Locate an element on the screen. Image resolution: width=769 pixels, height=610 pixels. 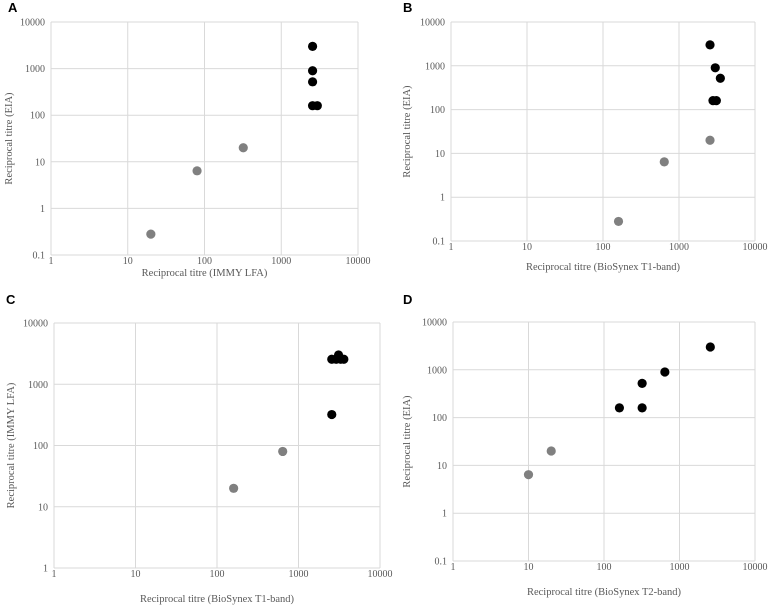
panel-a-ytick-label: 10000 is located at coordinates (32, 23).